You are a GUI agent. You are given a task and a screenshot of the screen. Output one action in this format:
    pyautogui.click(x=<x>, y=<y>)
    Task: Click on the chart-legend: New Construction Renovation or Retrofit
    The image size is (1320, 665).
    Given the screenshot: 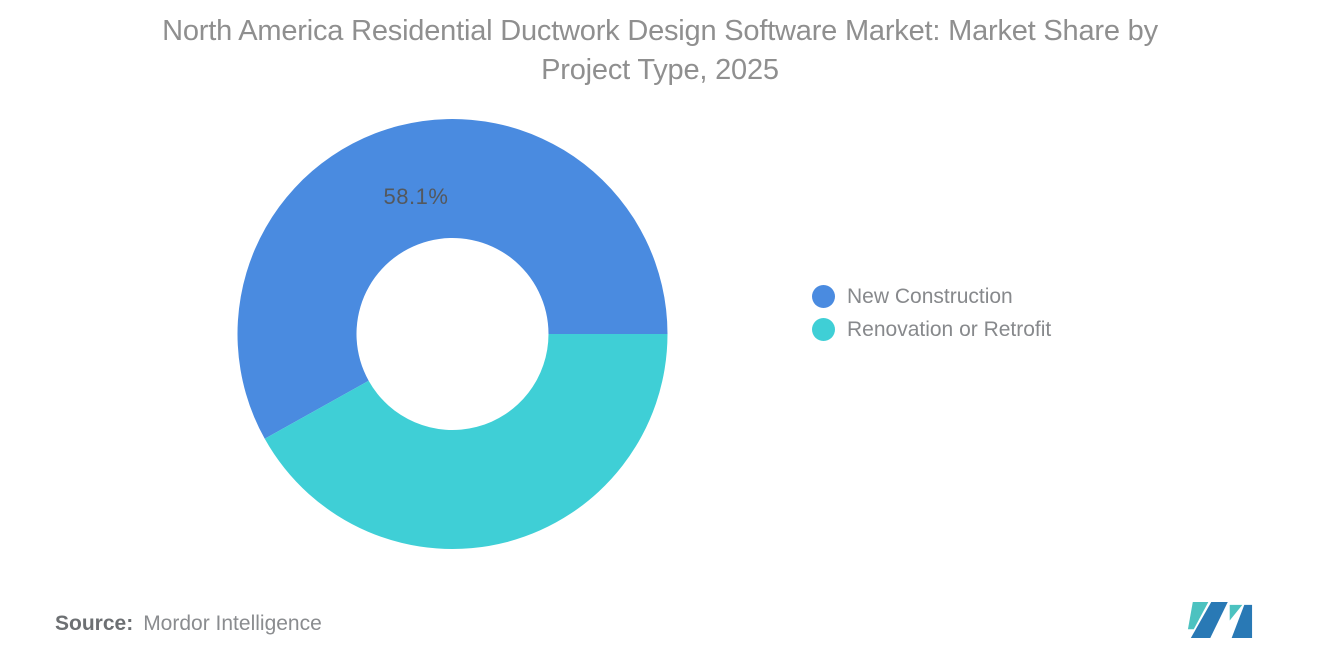 What is the action you would take?
    pyautogui.click(x=931, y=313)
    